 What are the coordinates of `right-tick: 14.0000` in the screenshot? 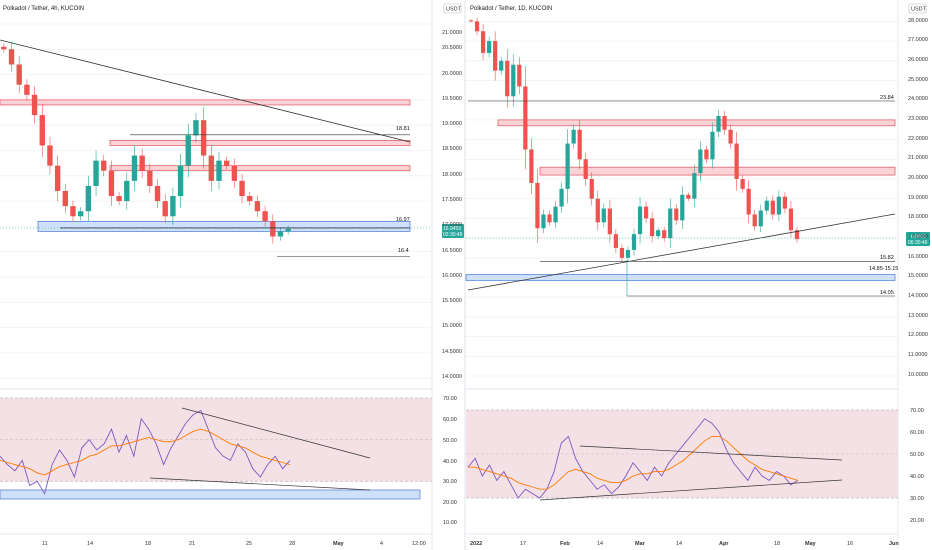 It's located at (918, 296).